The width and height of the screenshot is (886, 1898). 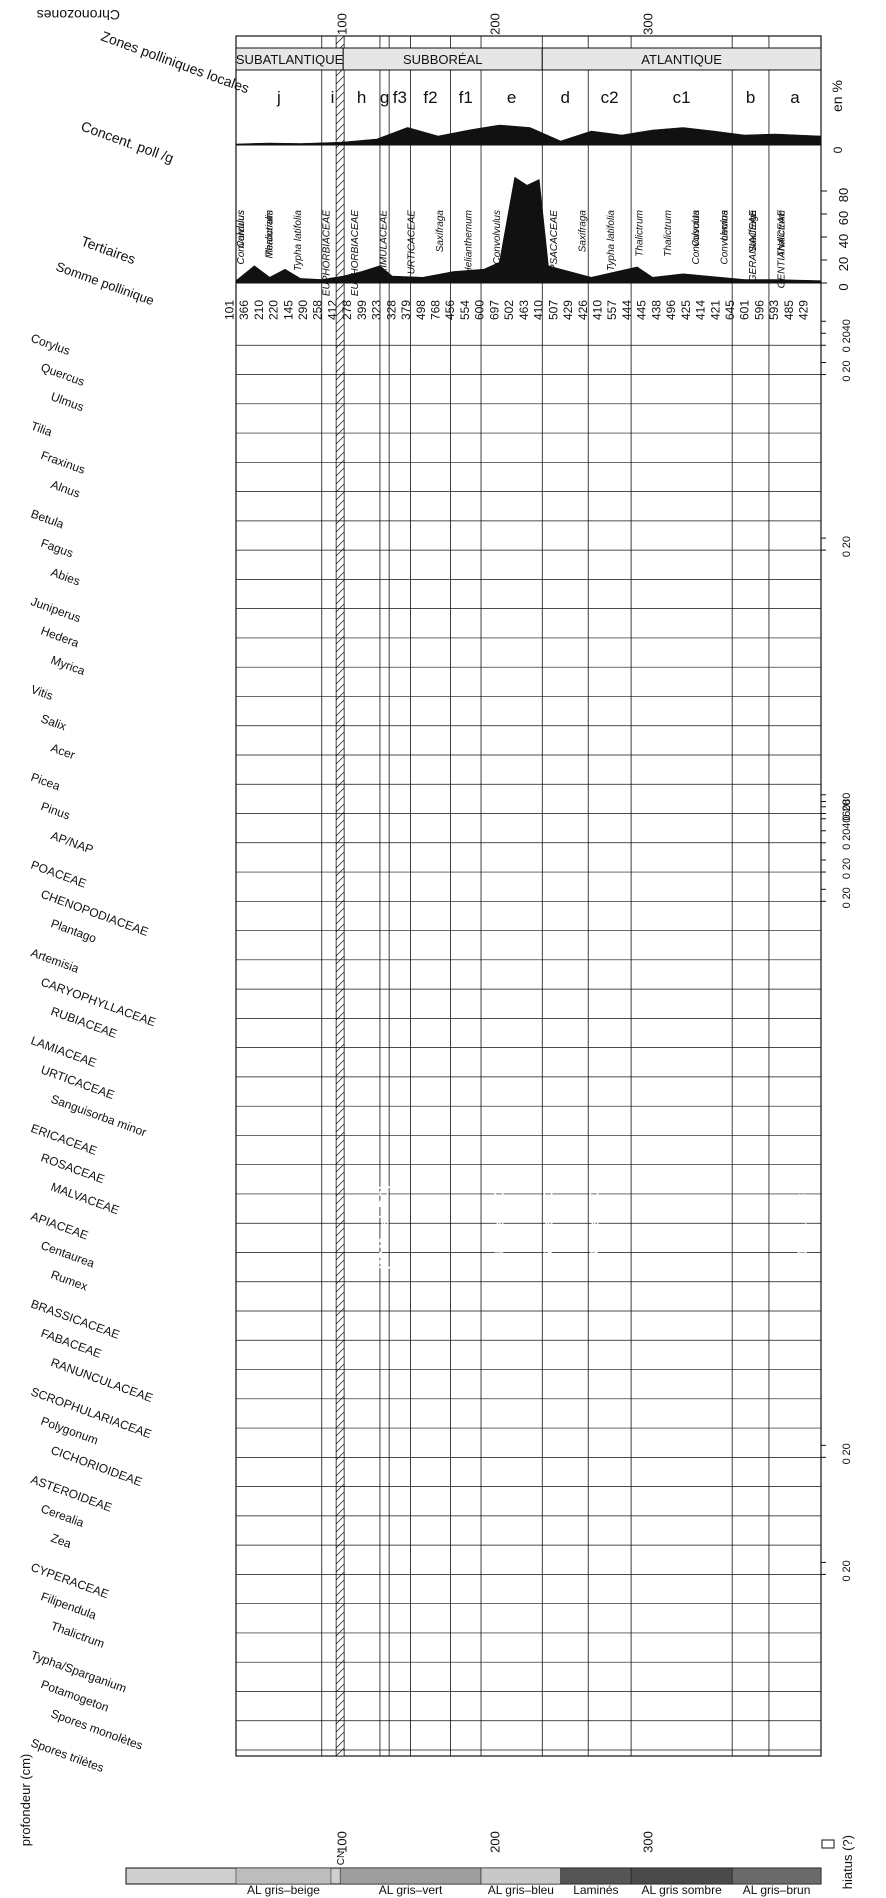 I want to click on pollen-sum-value: 220, so click(x=274, y=310).